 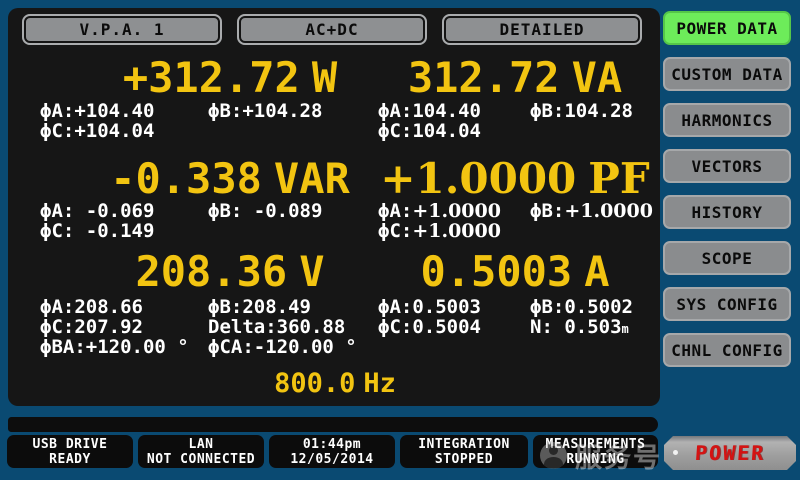 I want to click on volts-value: 208.36 V, so click(x=230, y=271).